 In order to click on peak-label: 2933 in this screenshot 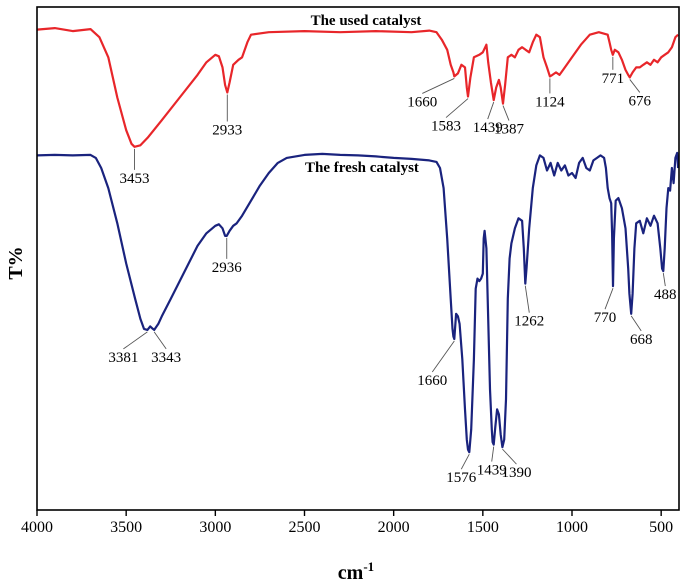, I will do `click(227, 131)`.